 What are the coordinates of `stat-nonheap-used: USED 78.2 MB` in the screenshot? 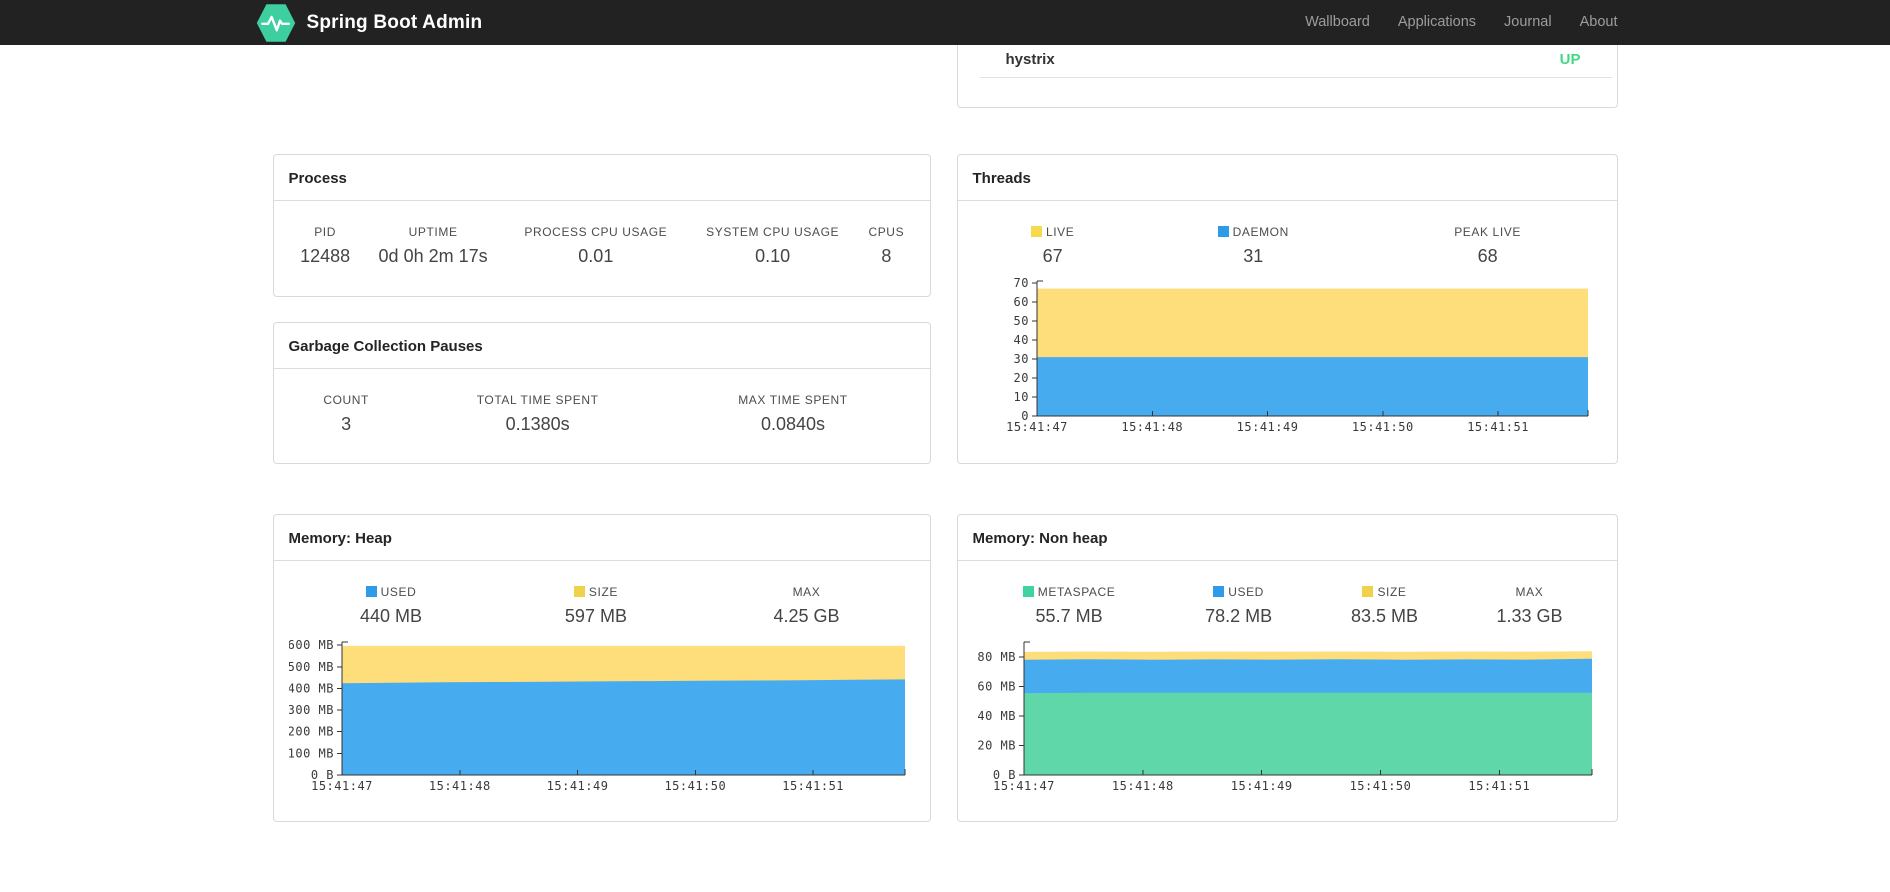 It's located at (1239, 605).